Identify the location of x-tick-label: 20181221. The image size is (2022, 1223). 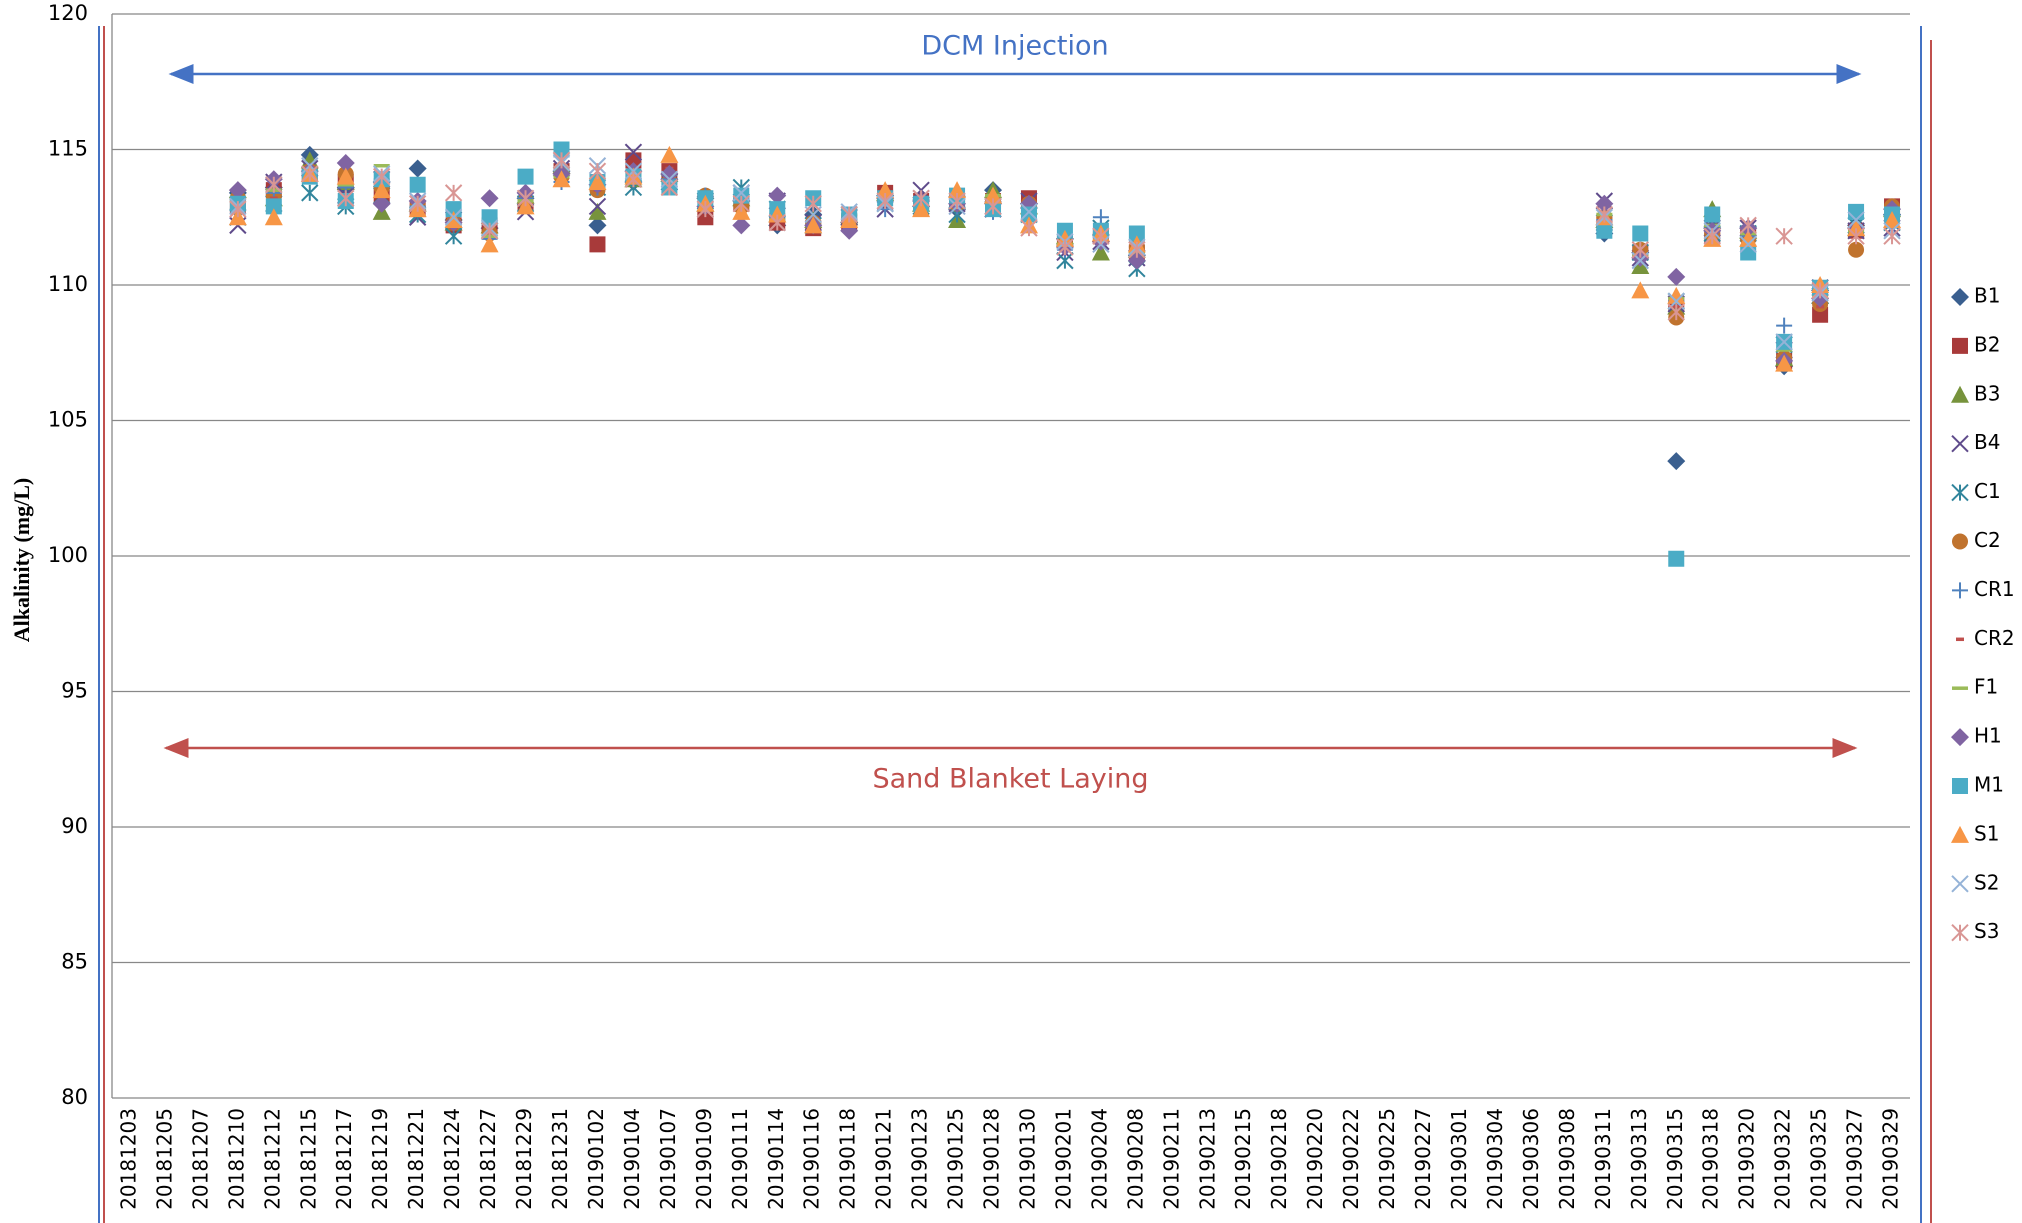
(416, 1159).